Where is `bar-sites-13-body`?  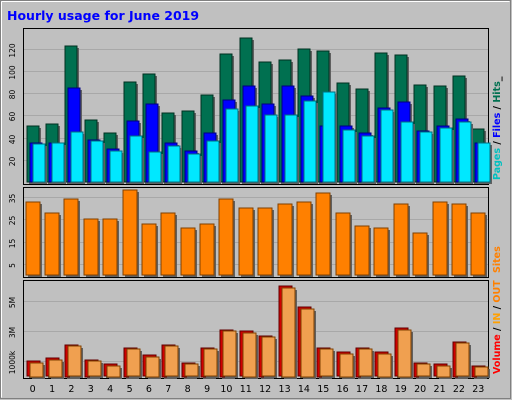 bar-sites-13-body is located at coordinates (285, 239).